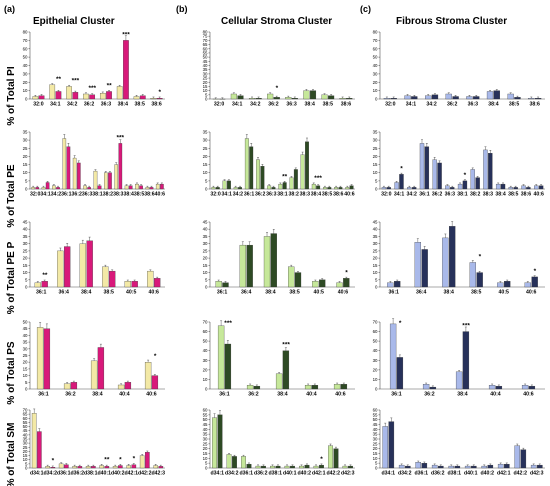  Describe the element at coordinates (517, 457) in the screenshot. I see `bar-d42-2-s0` at that location.